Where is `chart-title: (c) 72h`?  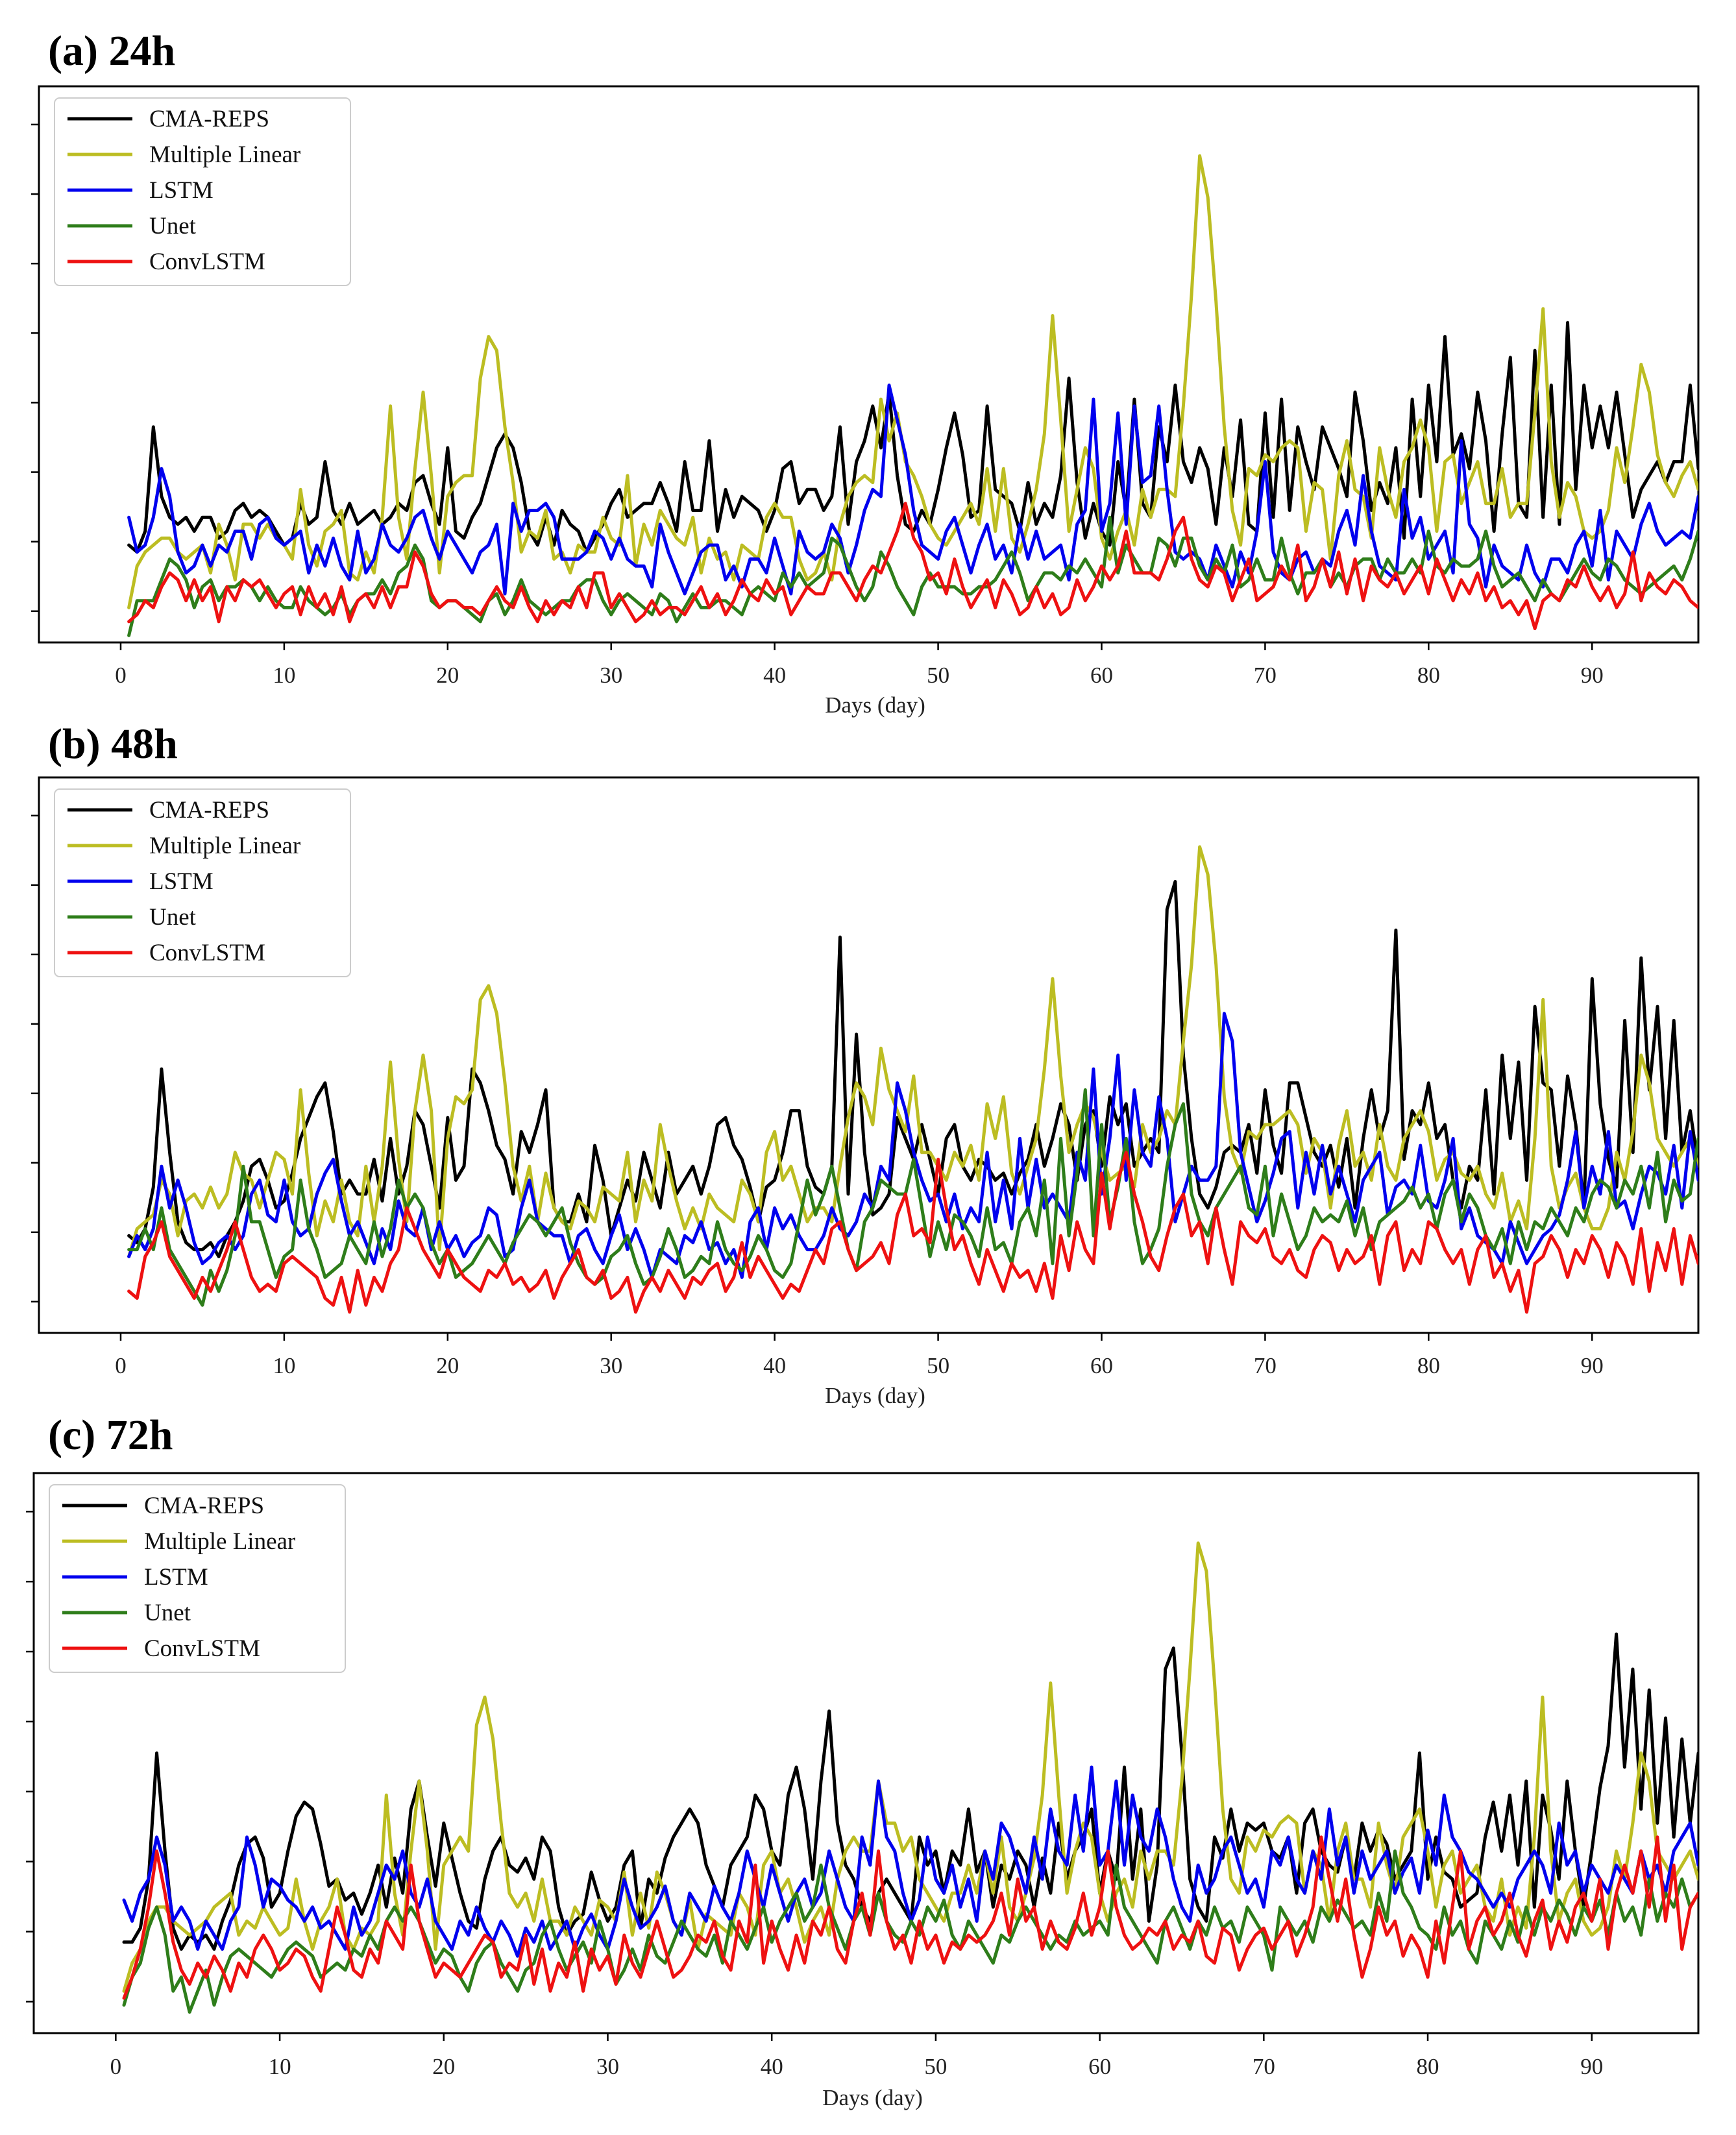 chart-title: (c) 72h is located at coordinates (110, 1435).